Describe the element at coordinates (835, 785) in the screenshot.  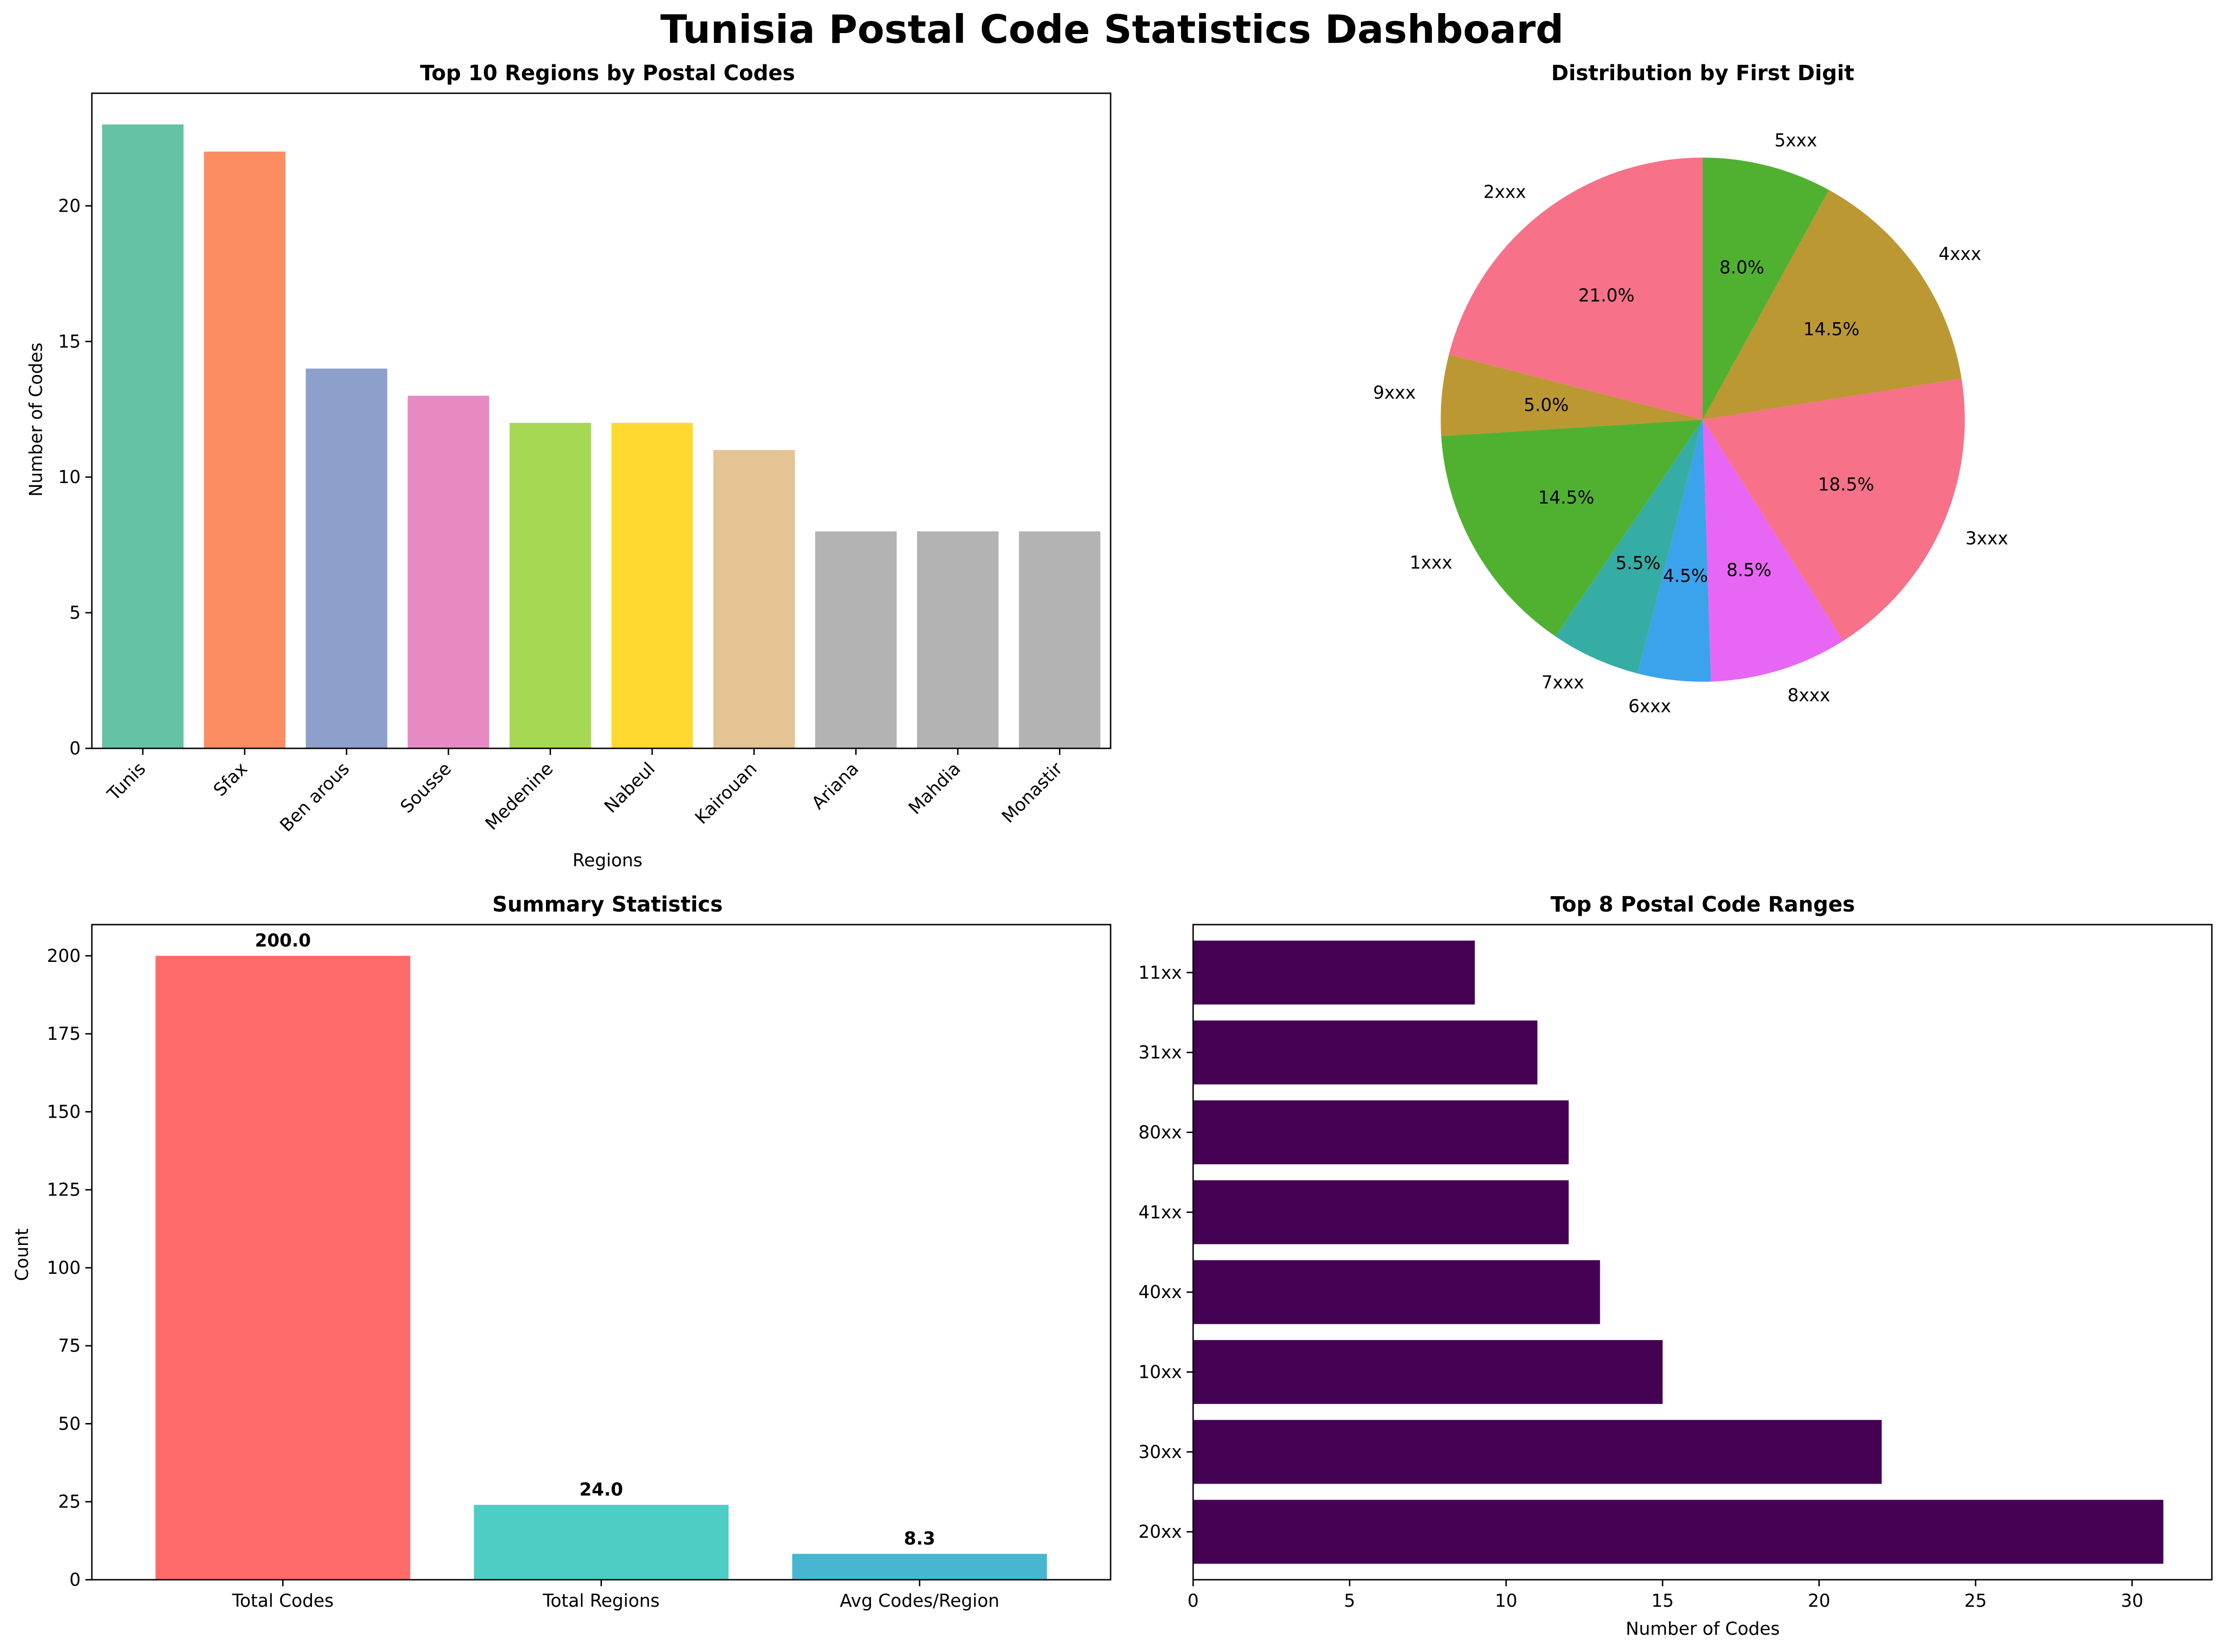
I see `x-tick-label: Ariana` at that location.